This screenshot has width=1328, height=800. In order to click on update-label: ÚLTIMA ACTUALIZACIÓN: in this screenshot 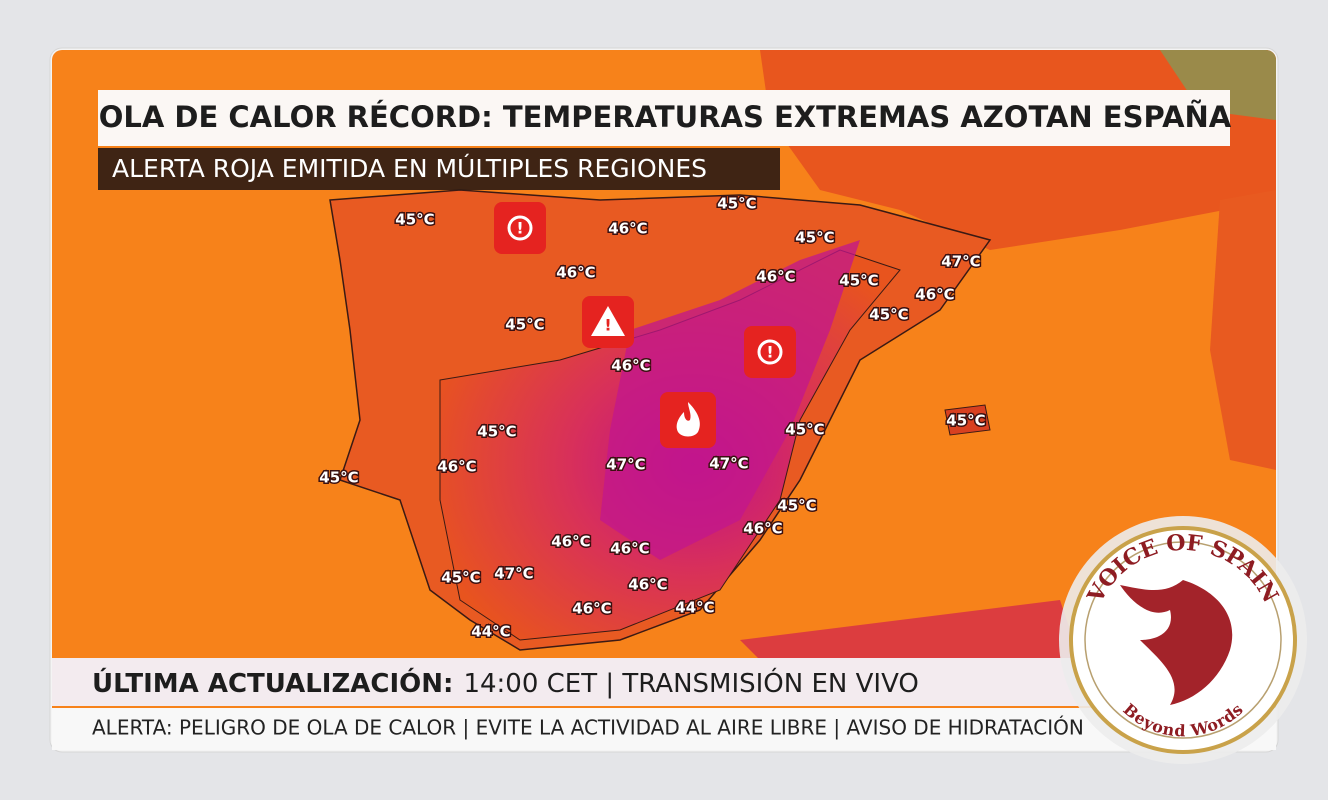, I will do `click(272, 683)`.